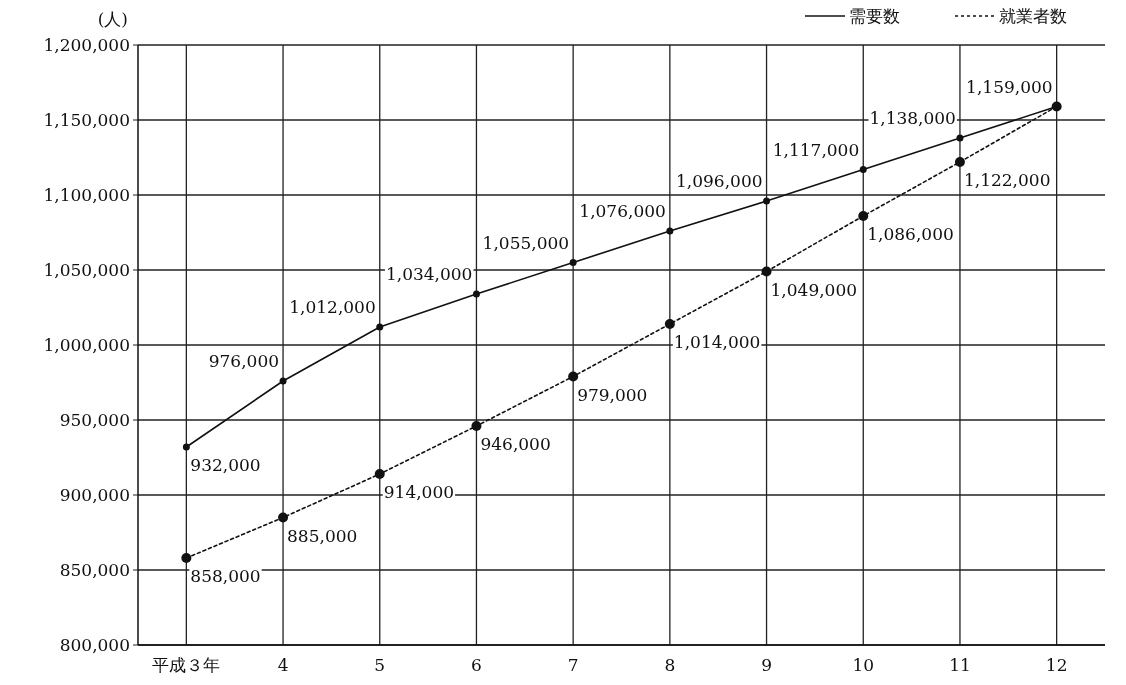 The height and width of the screenshot is (685, 1126). I want to click on x-tick-label: 7, so click(573, 665).